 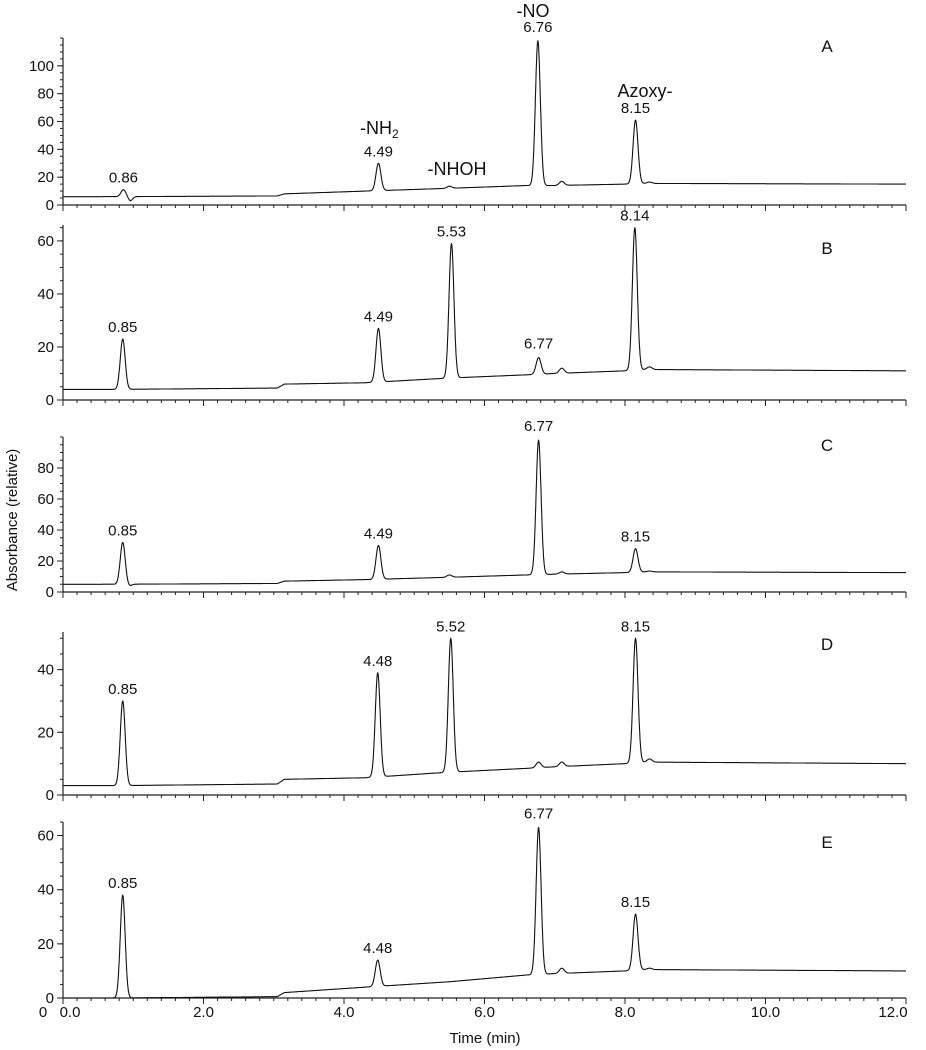 I want to click on compound-label-amine-subscript: 2, so click(x=395, y=134).